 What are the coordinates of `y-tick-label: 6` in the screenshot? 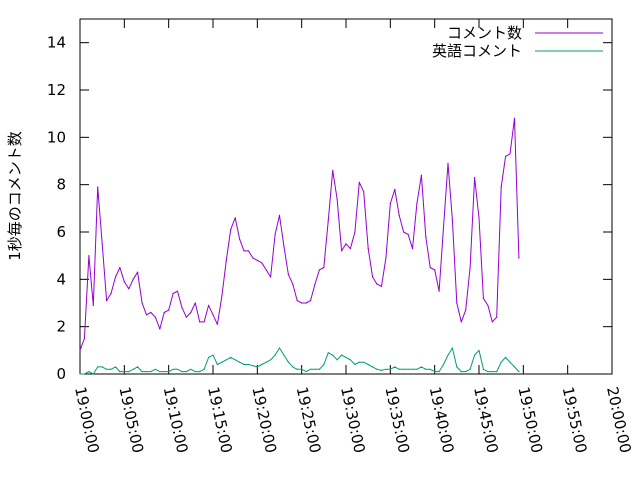 It's located at (61, 232).